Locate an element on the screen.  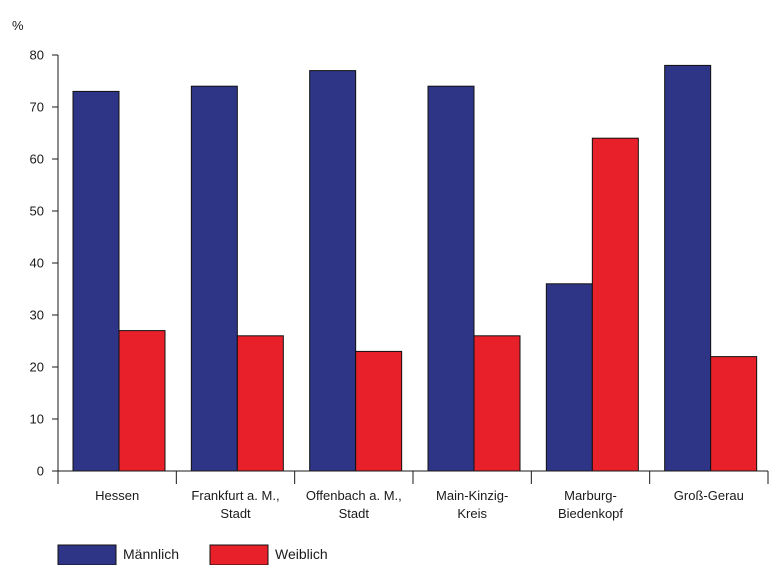
x-category-label: Frankfurt a. M., Stadt is located at coordinates (235, 504).